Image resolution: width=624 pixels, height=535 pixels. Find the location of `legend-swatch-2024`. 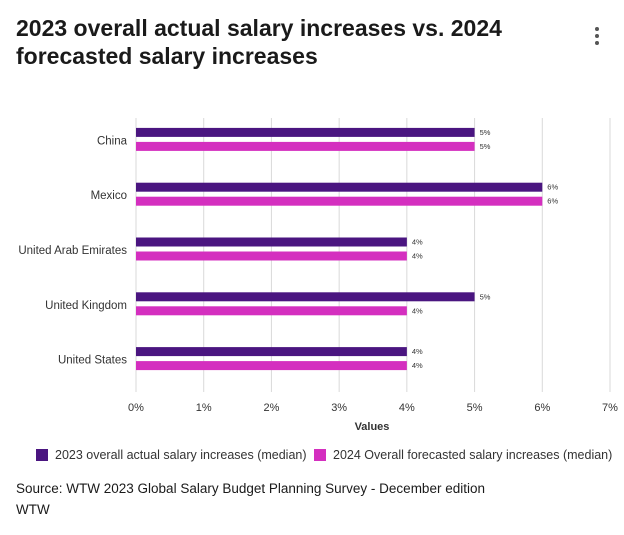

legend-swatch-2024 is located at coordinates (320, 455).